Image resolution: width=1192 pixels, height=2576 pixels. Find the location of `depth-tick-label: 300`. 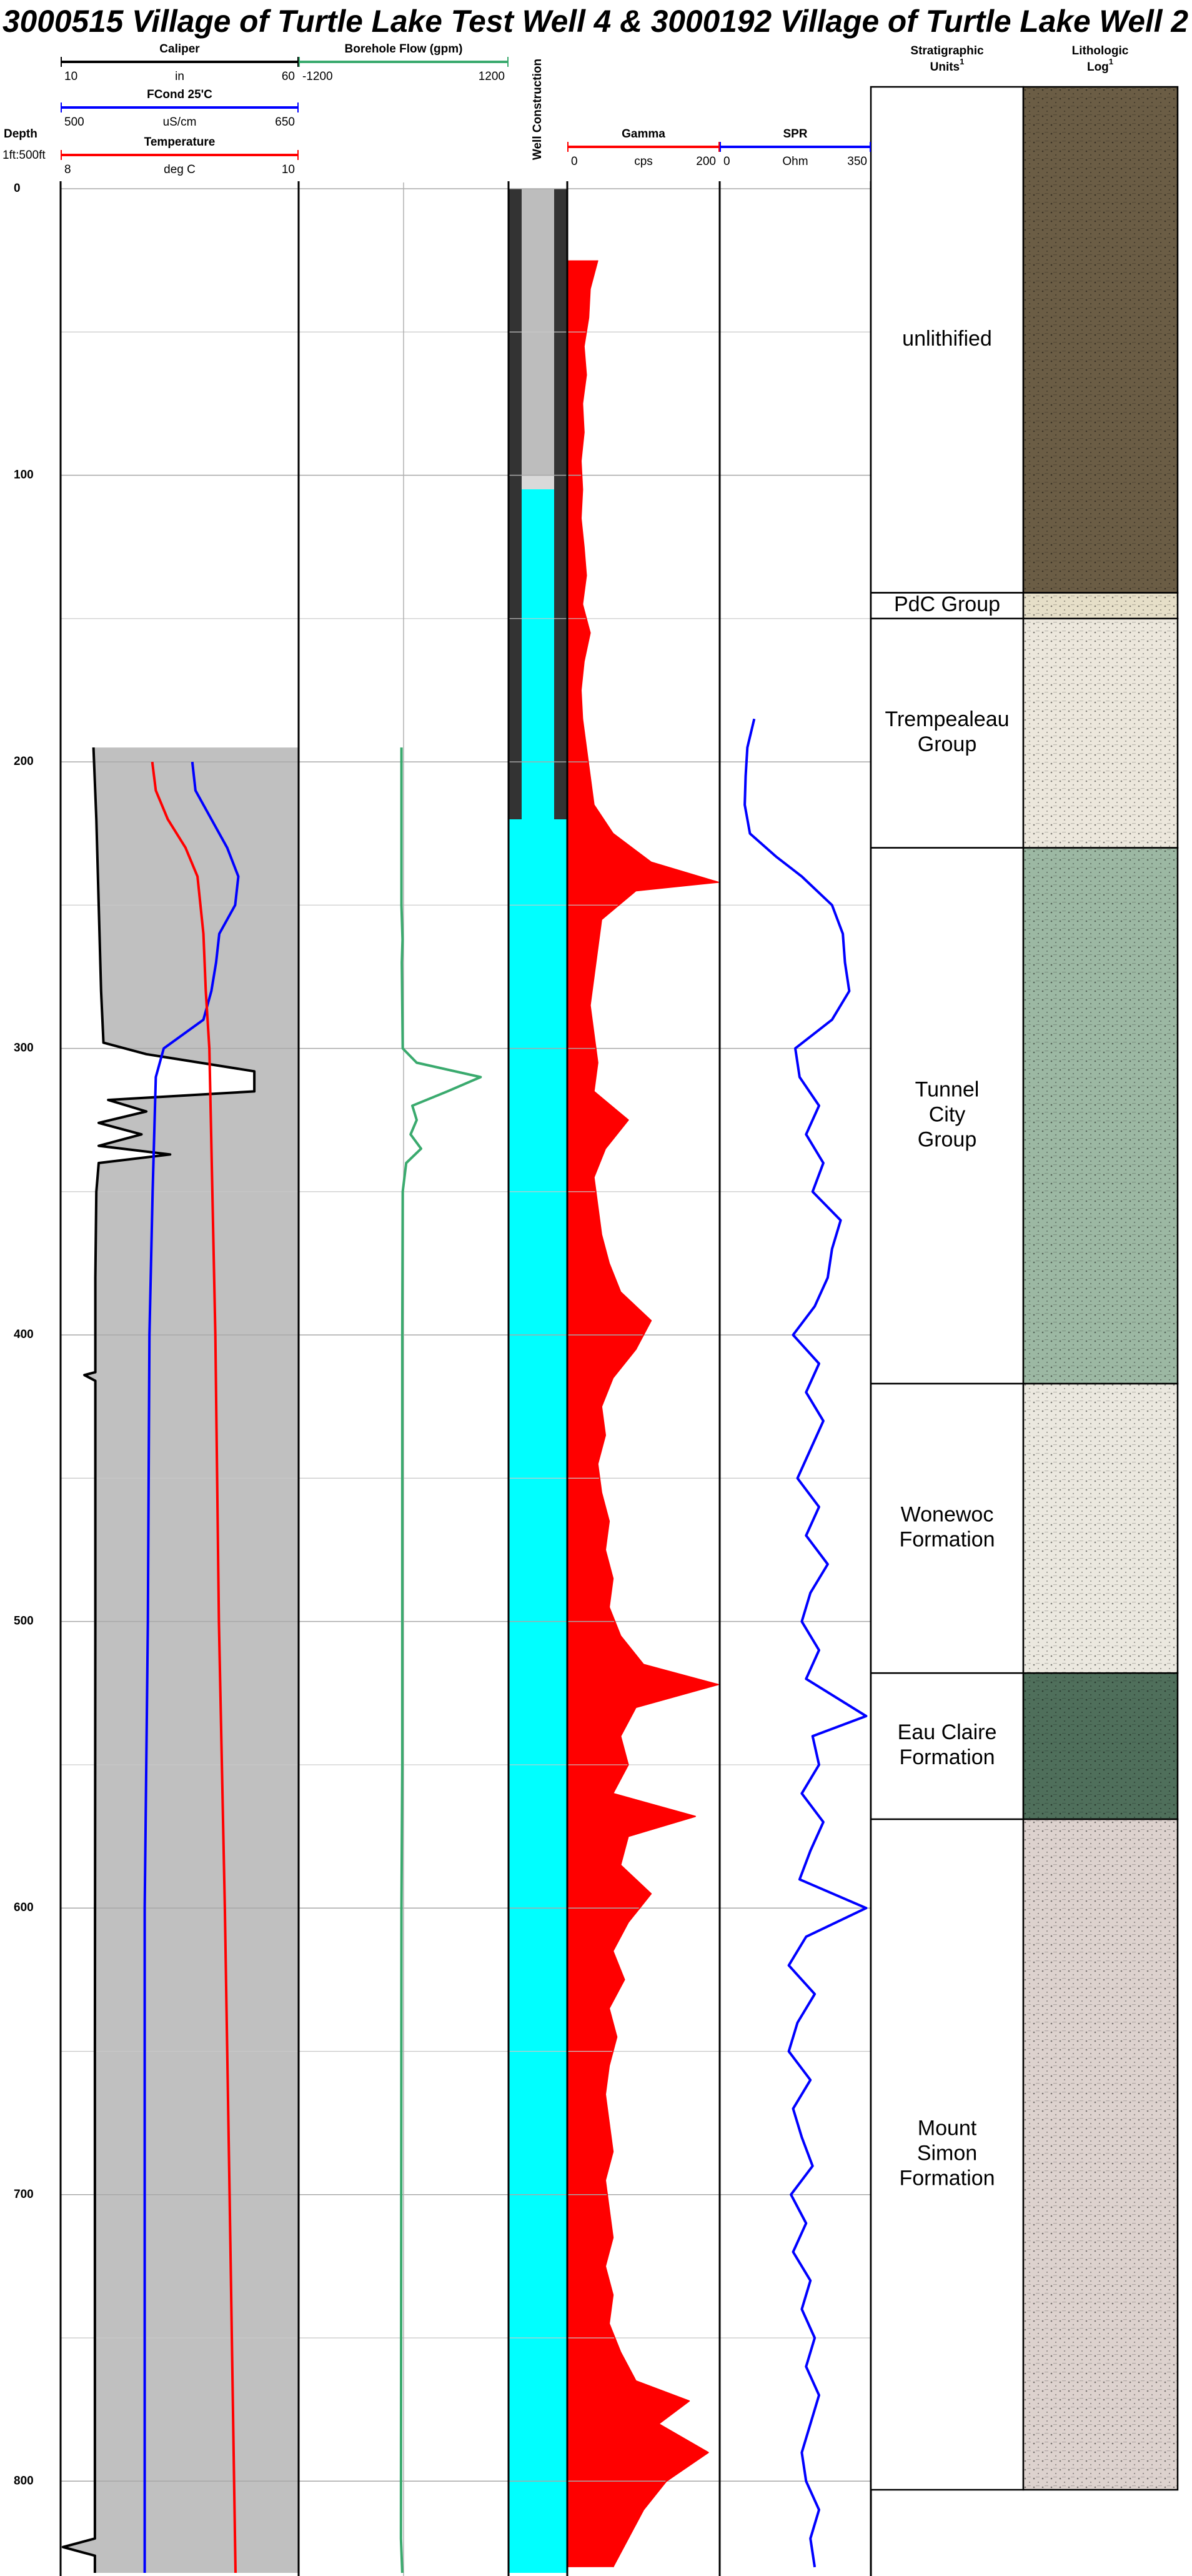

depth-tick-label: 300 is located at coordinates (24, 1048).